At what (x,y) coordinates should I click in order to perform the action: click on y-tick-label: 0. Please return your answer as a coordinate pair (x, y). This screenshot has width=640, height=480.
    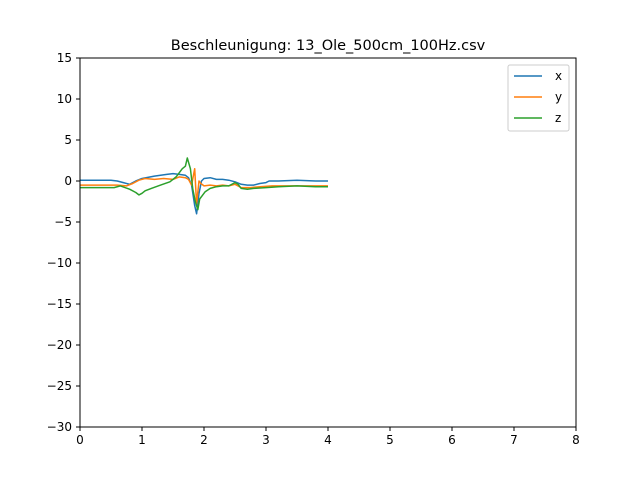
    Looking at the image, I should click on (68, 181).